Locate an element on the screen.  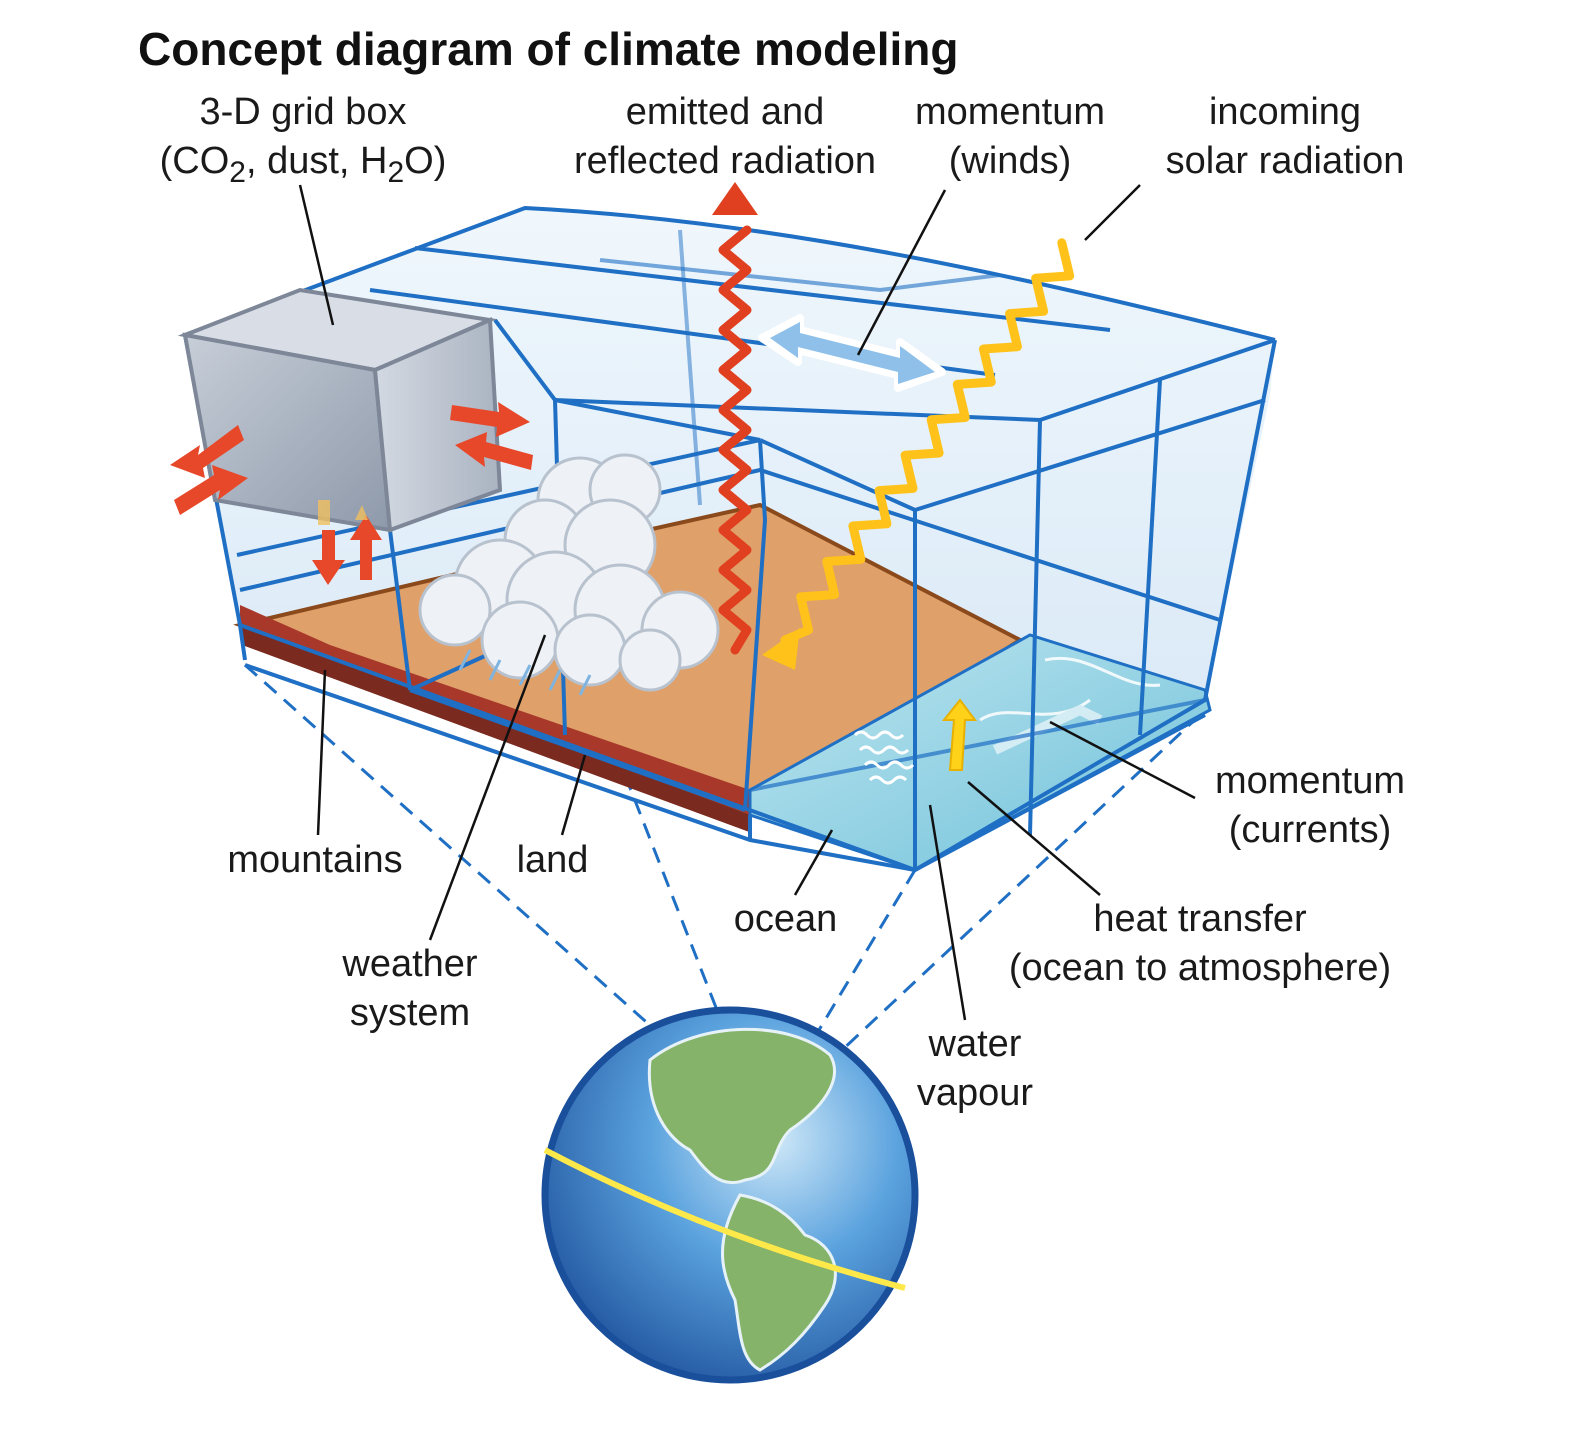
label-emitted-radiation: emitted and reflected radiation is located at coordinates (725, 137).